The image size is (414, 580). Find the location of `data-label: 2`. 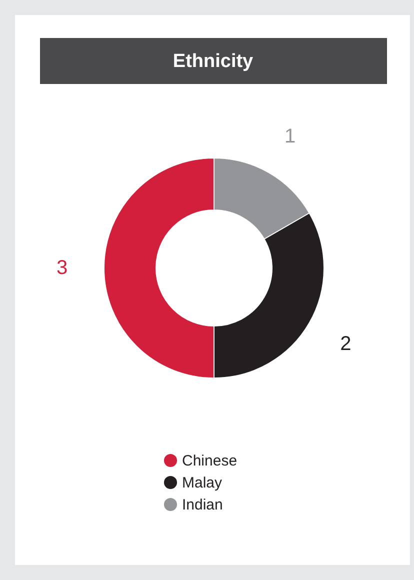

data-label: 2 is located at coordinates (346, 344).